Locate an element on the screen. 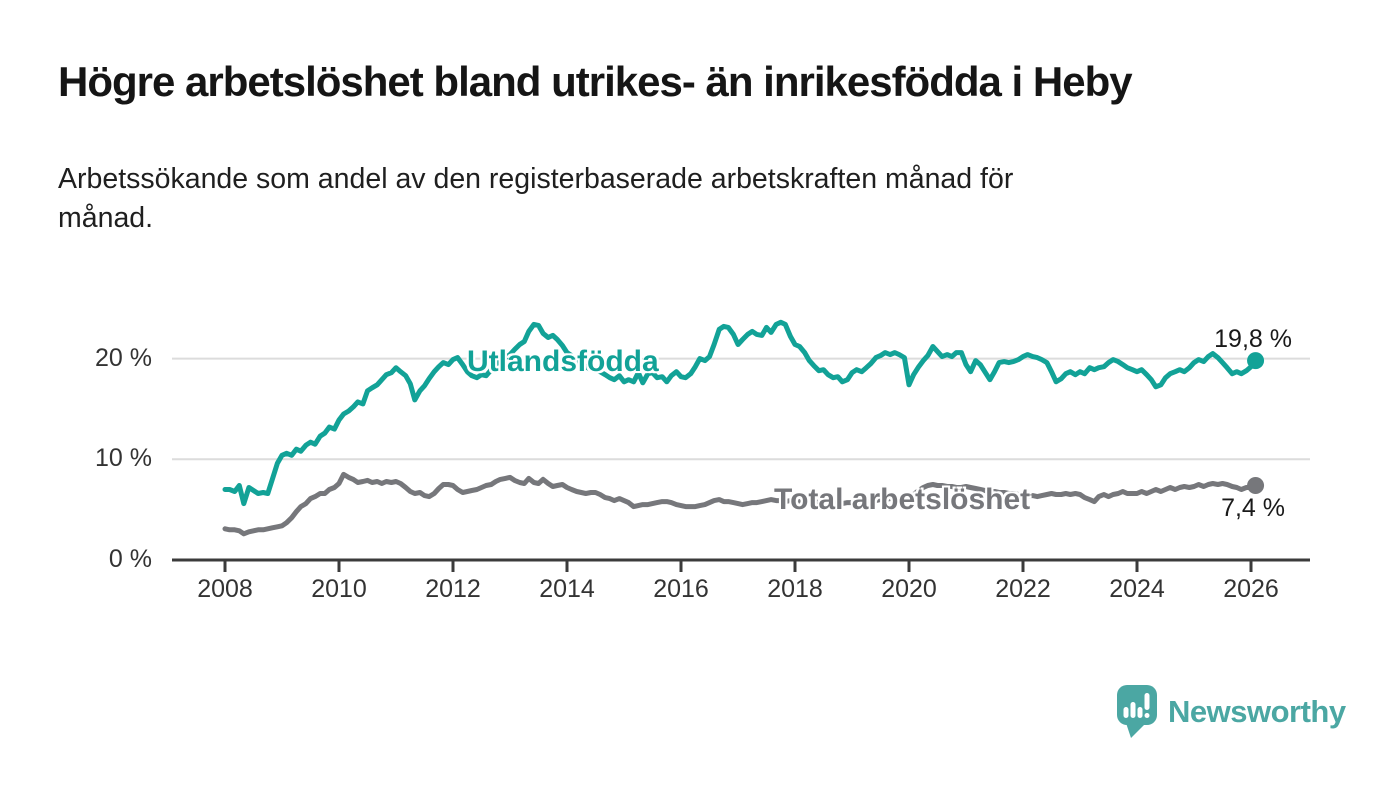 The image size is (1400, 794). x-axis-label-2010: 2010 is located at coordinates (339, 589).